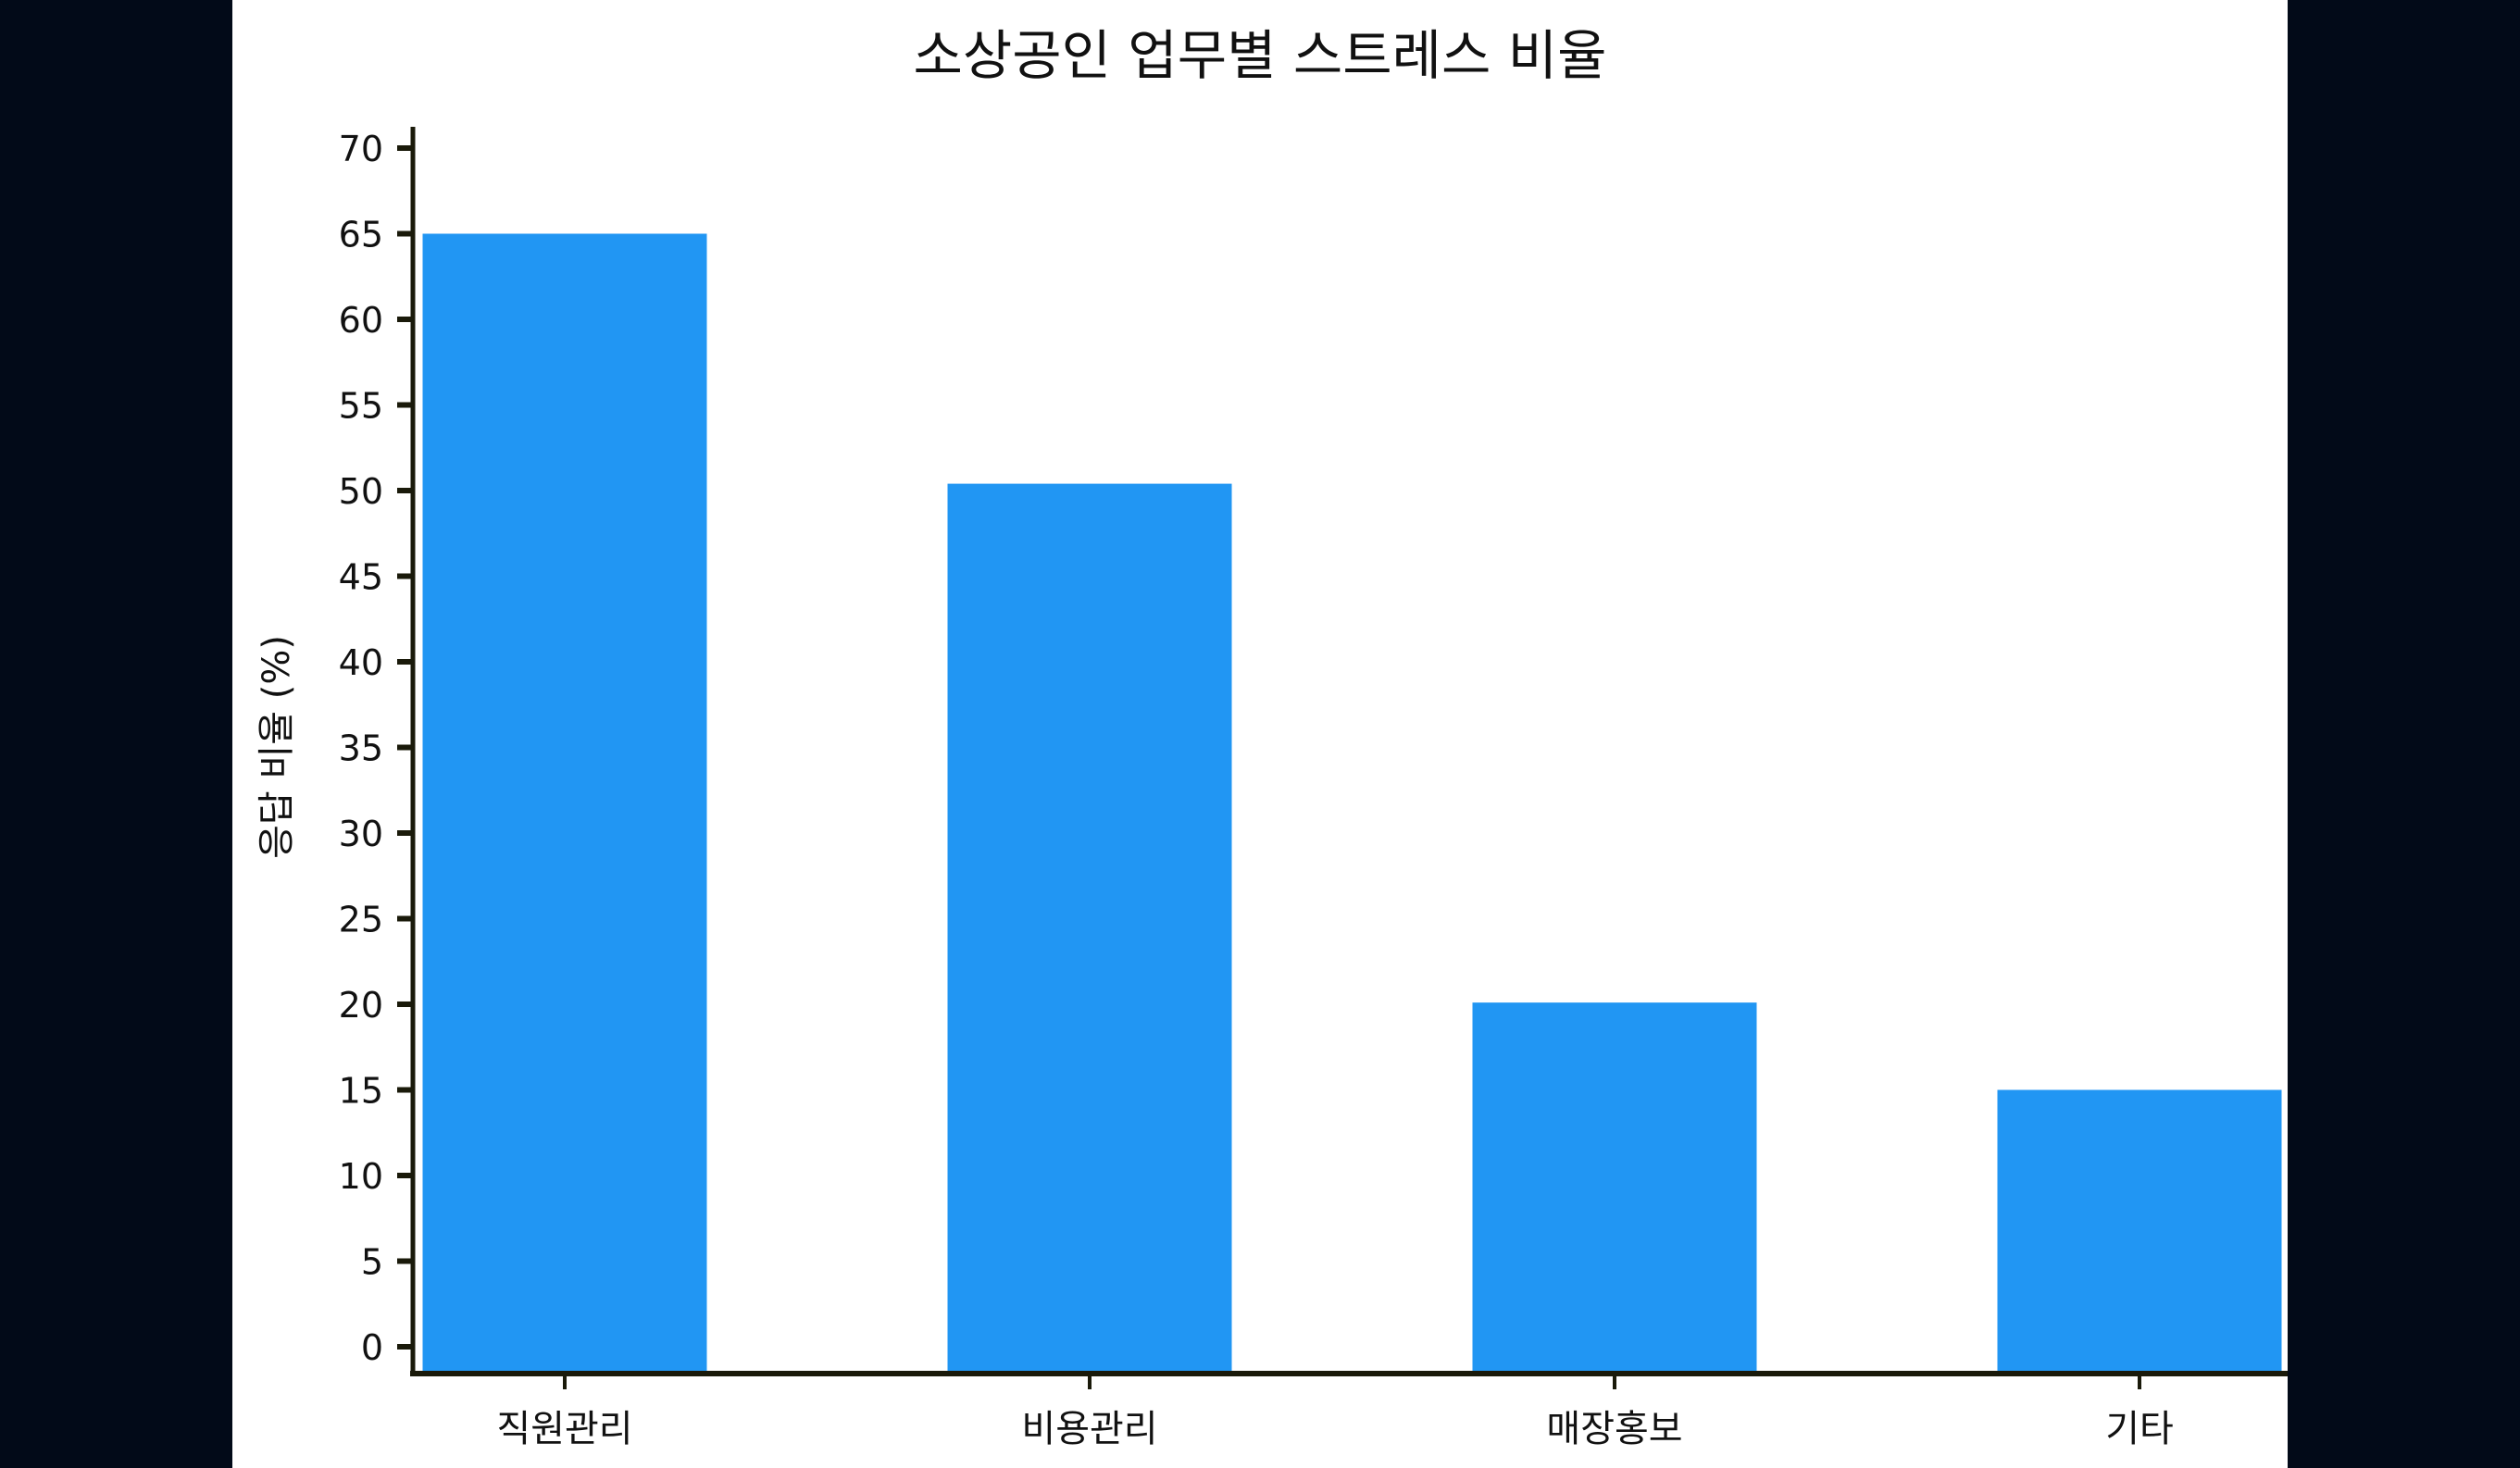 The image size is (2520, 1468). Describe the element at coordinates (361, 149) in the screenshot. I see `y-tick-label: 70` at that location.